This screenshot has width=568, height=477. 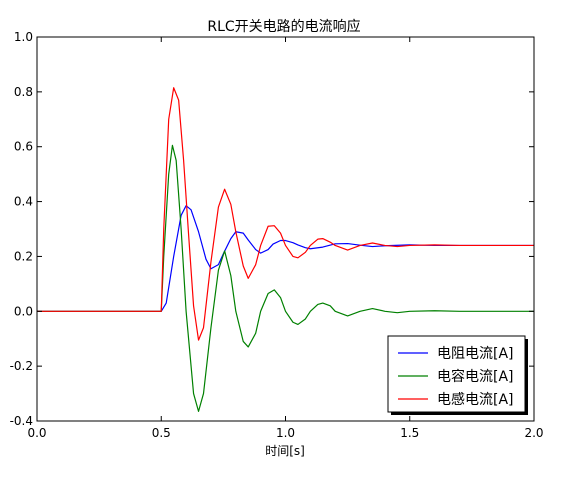 What do you see at coordinates (23, 202) in the screenshot?
I see `y-tick-label: 0.4` at bounding box center [23, 202].